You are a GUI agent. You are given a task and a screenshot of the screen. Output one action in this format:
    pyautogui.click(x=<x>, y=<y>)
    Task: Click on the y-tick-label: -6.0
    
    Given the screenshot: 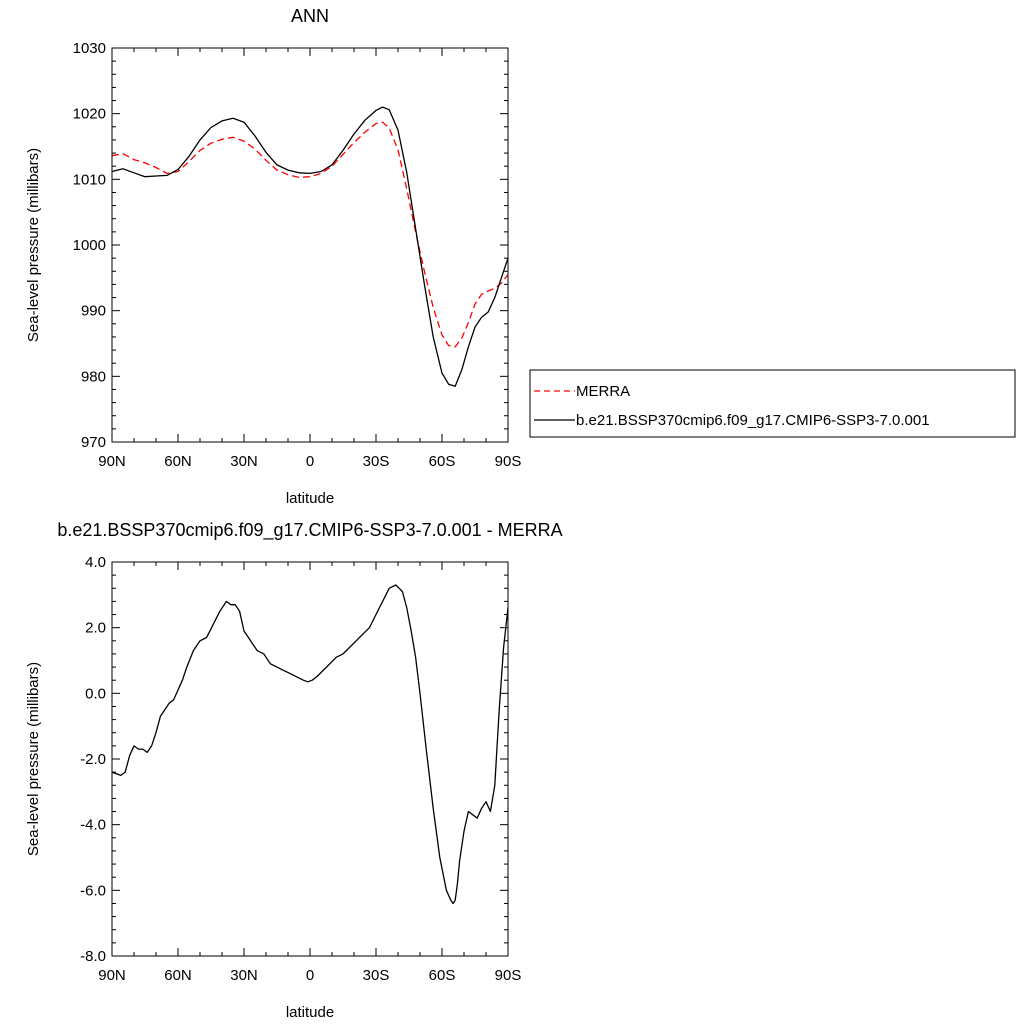 What is the action you would take?
    pyautogui.click(x=93, y=890)
    